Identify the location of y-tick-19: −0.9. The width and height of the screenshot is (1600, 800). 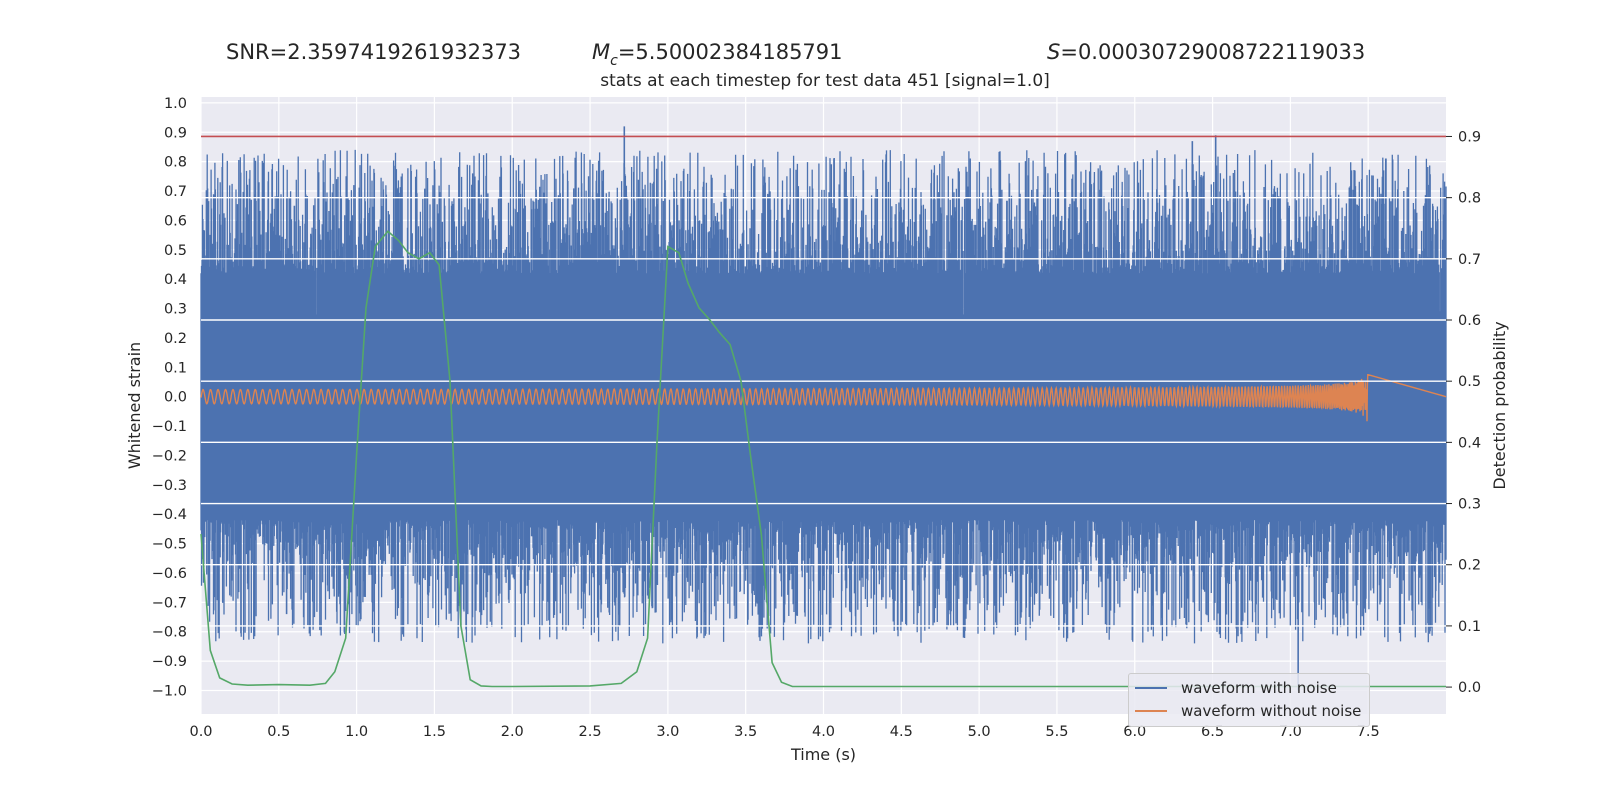
(169, 662).